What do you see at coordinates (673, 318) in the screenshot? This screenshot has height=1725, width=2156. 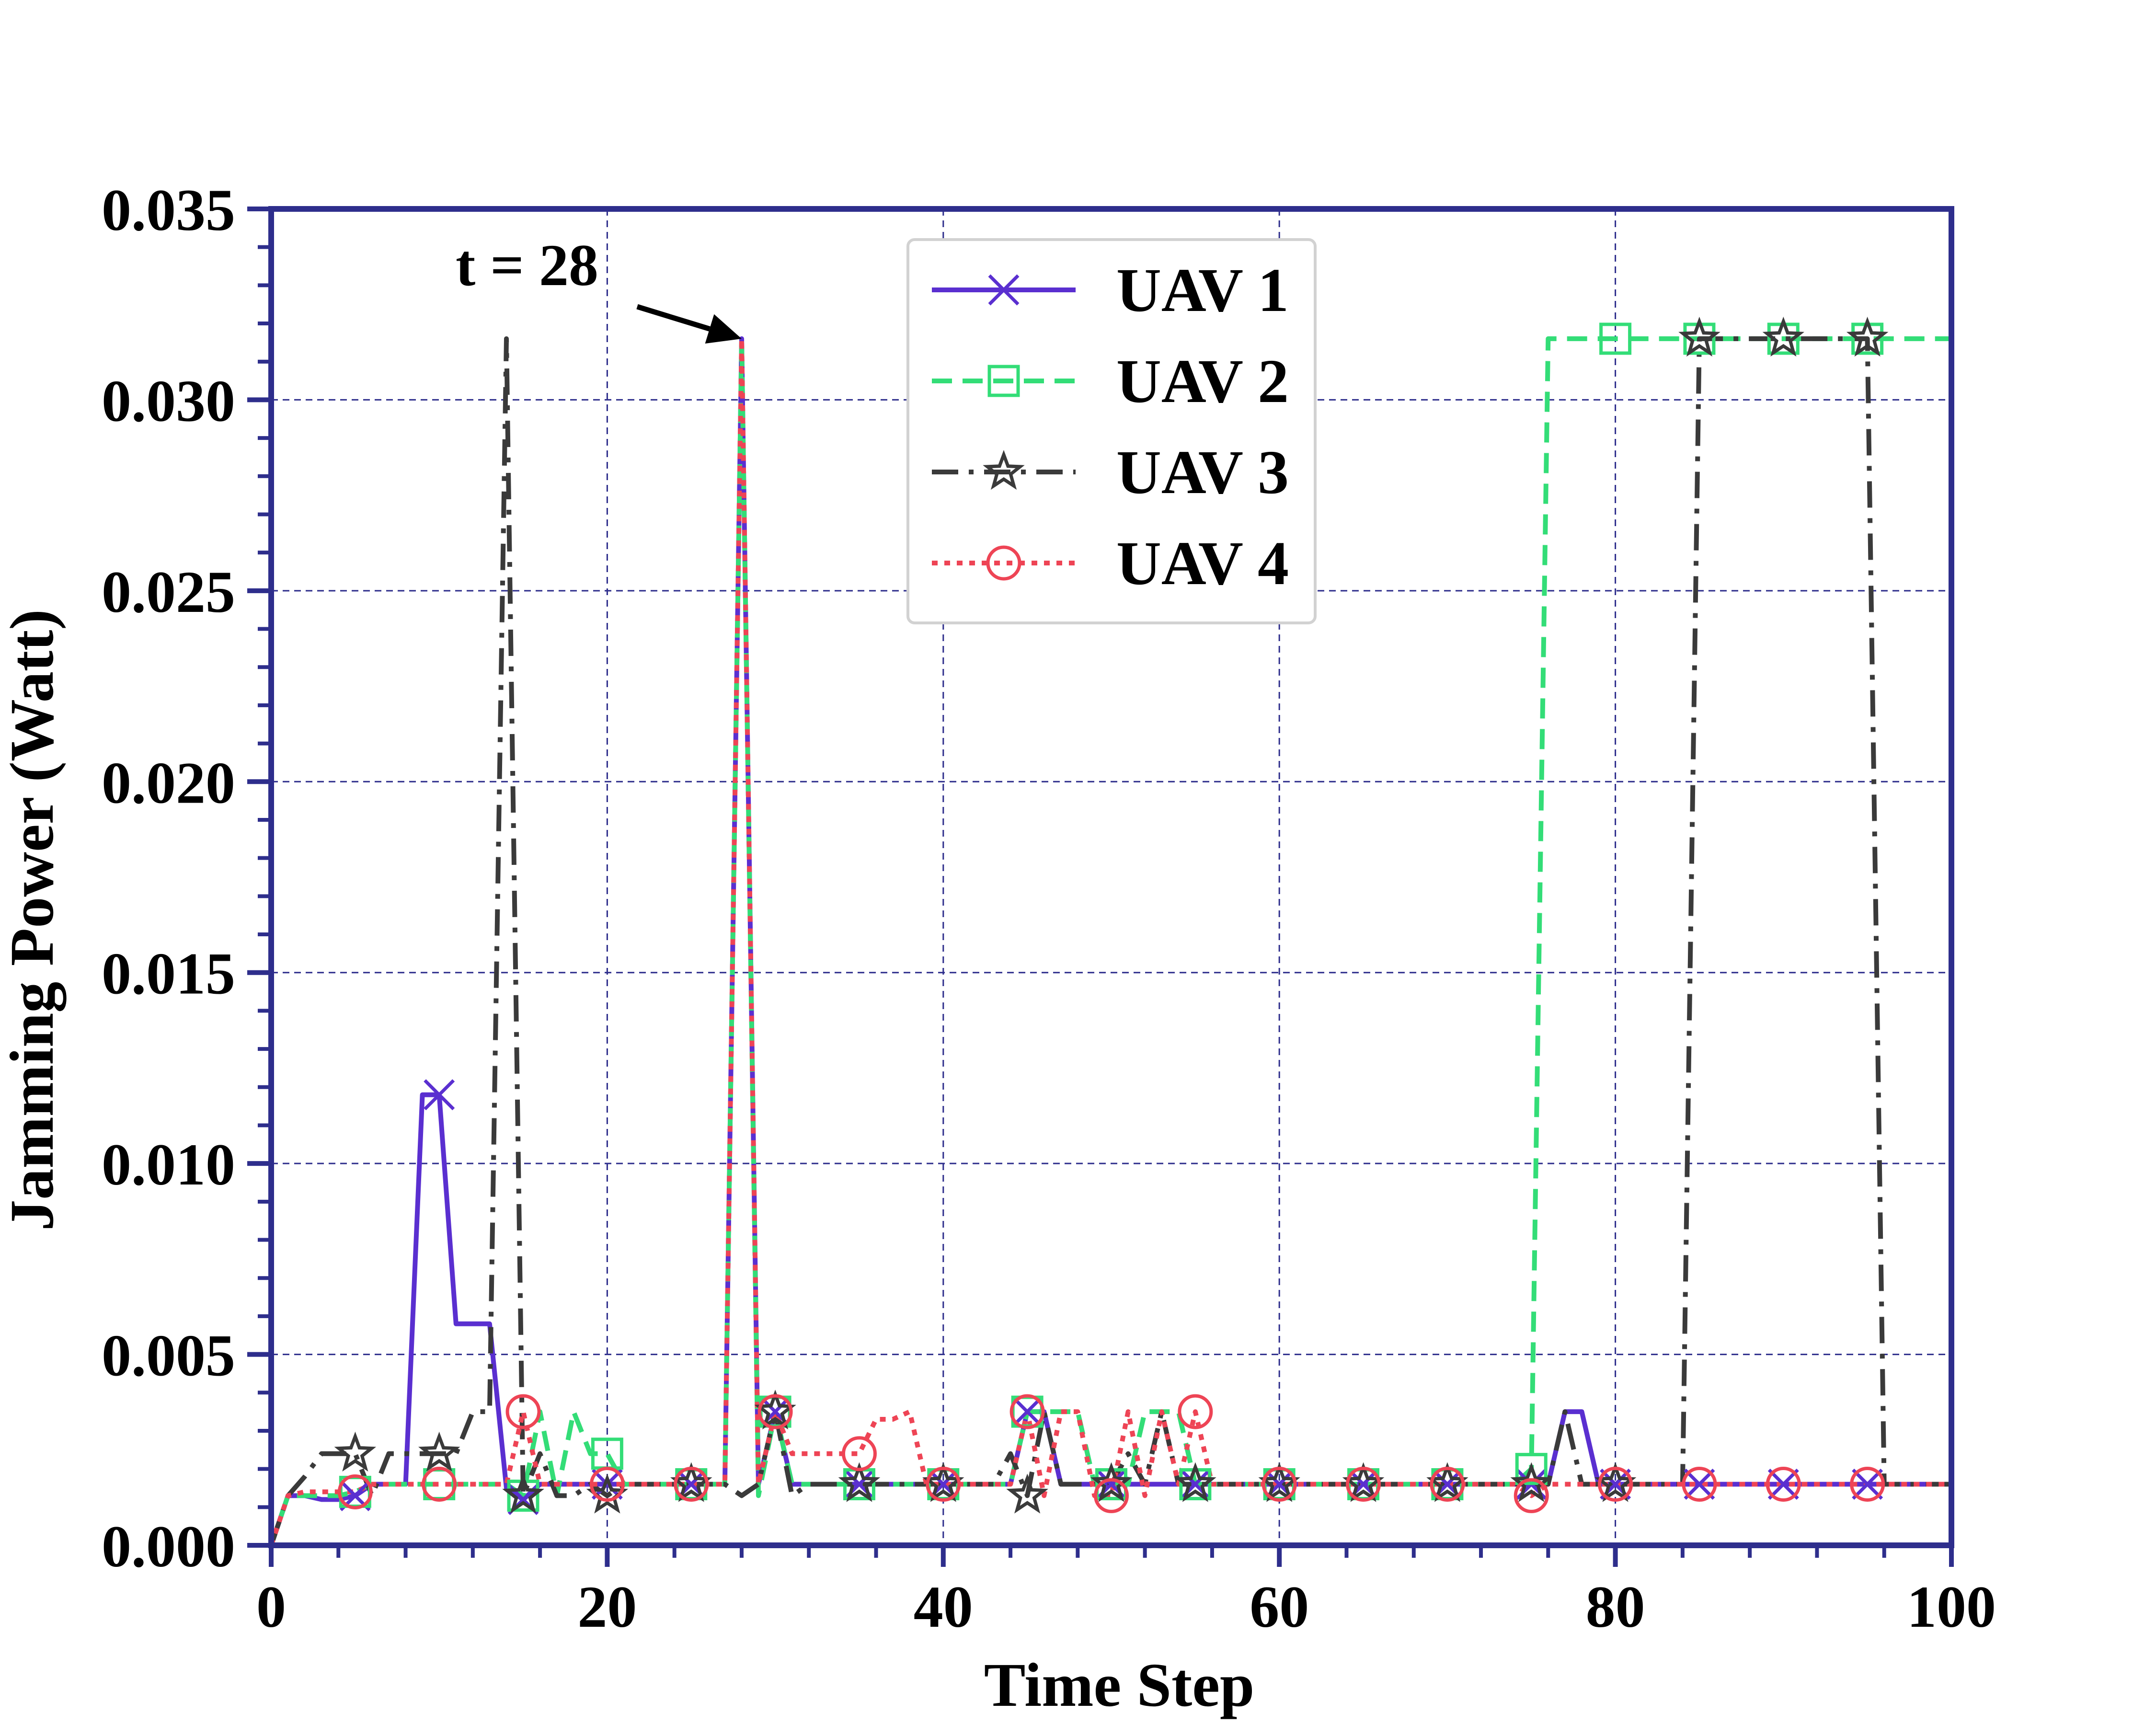 I see `annotation-arrow` at bounding box center [673, 318].